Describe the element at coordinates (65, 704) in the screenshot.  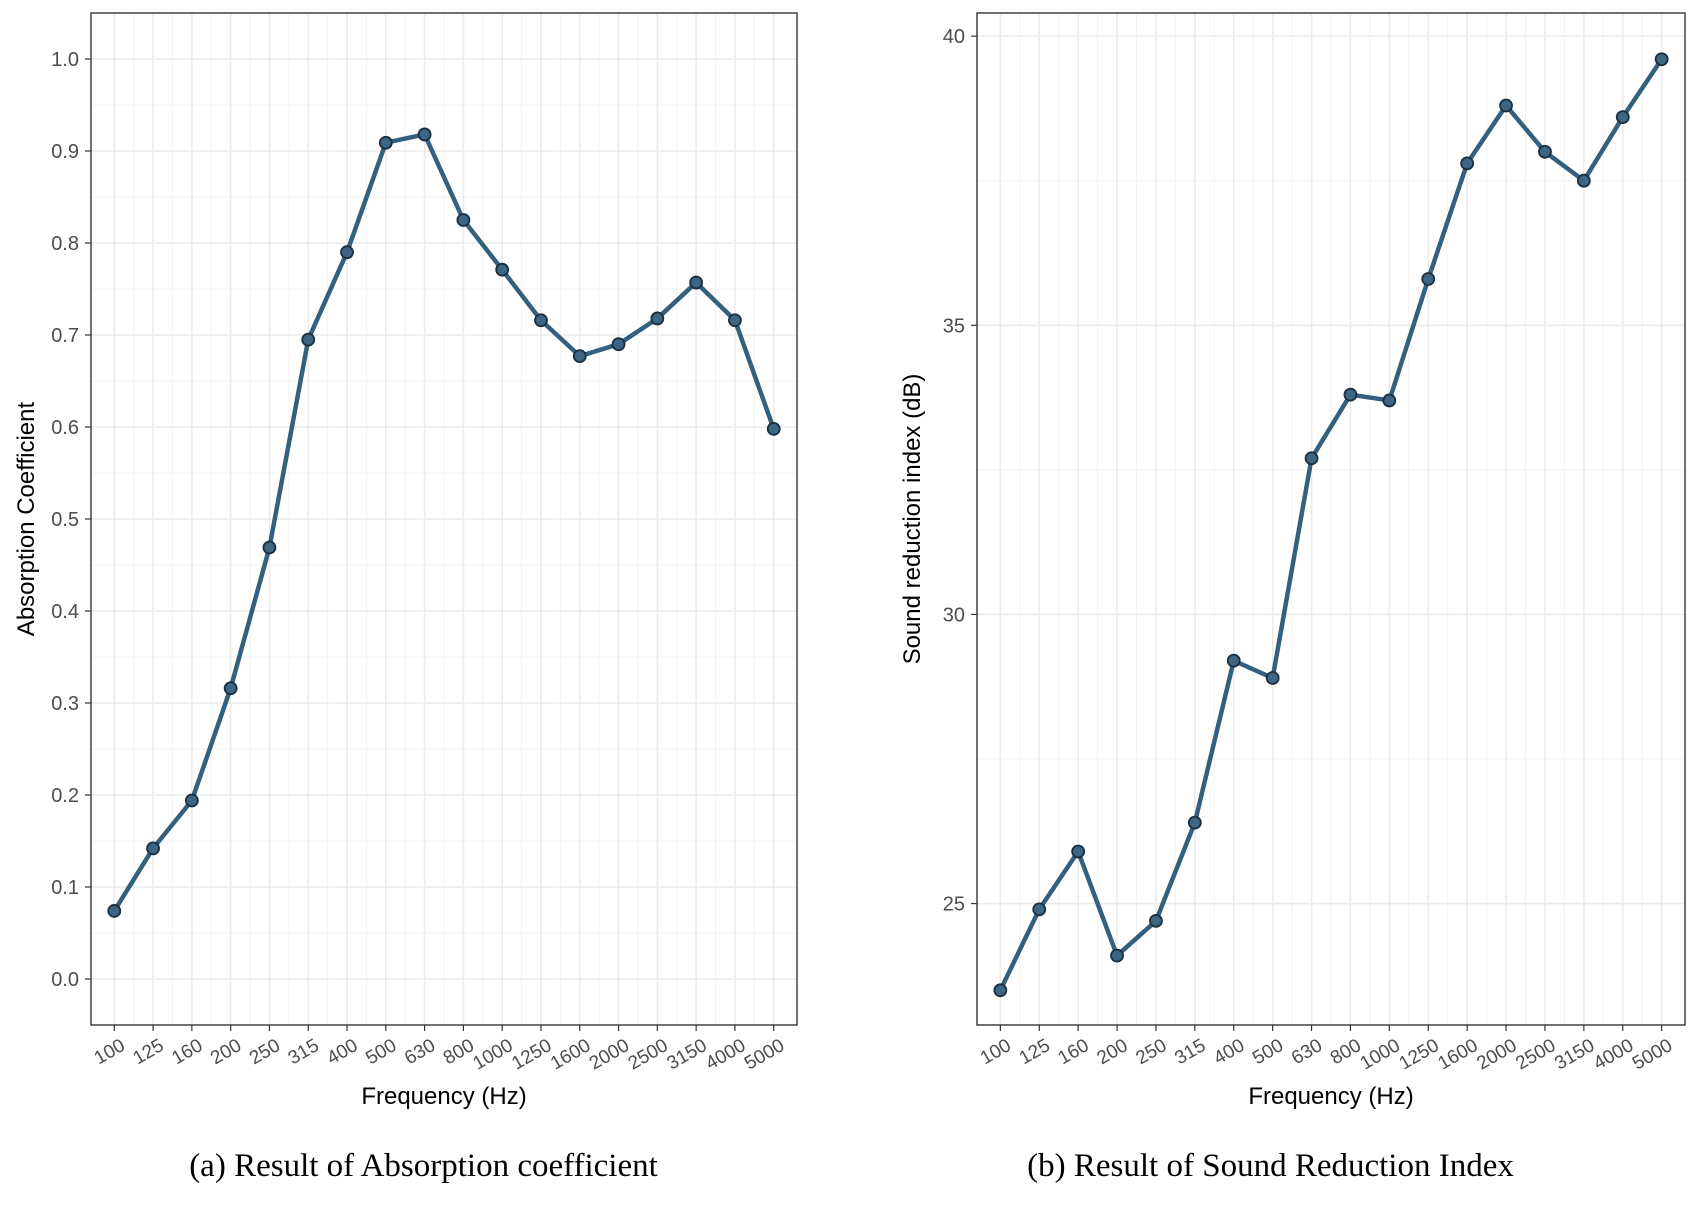
I see `chart1-ytick-label: 0.3` at that location.